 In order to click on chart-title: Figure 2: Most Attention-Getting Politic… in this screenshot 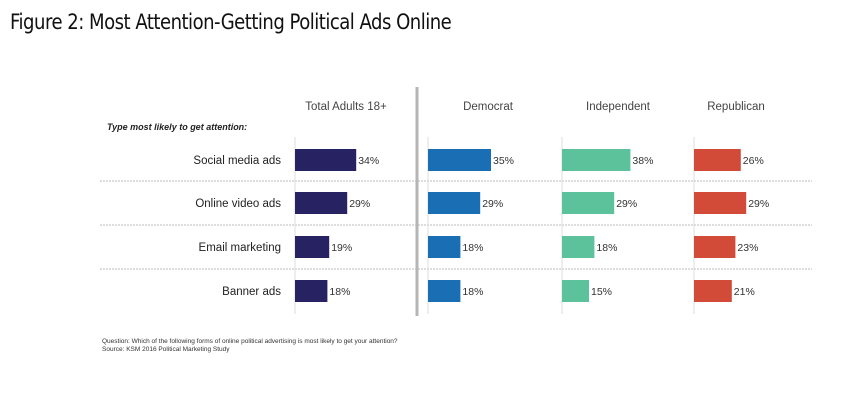, I will do `click(231, 22)`.